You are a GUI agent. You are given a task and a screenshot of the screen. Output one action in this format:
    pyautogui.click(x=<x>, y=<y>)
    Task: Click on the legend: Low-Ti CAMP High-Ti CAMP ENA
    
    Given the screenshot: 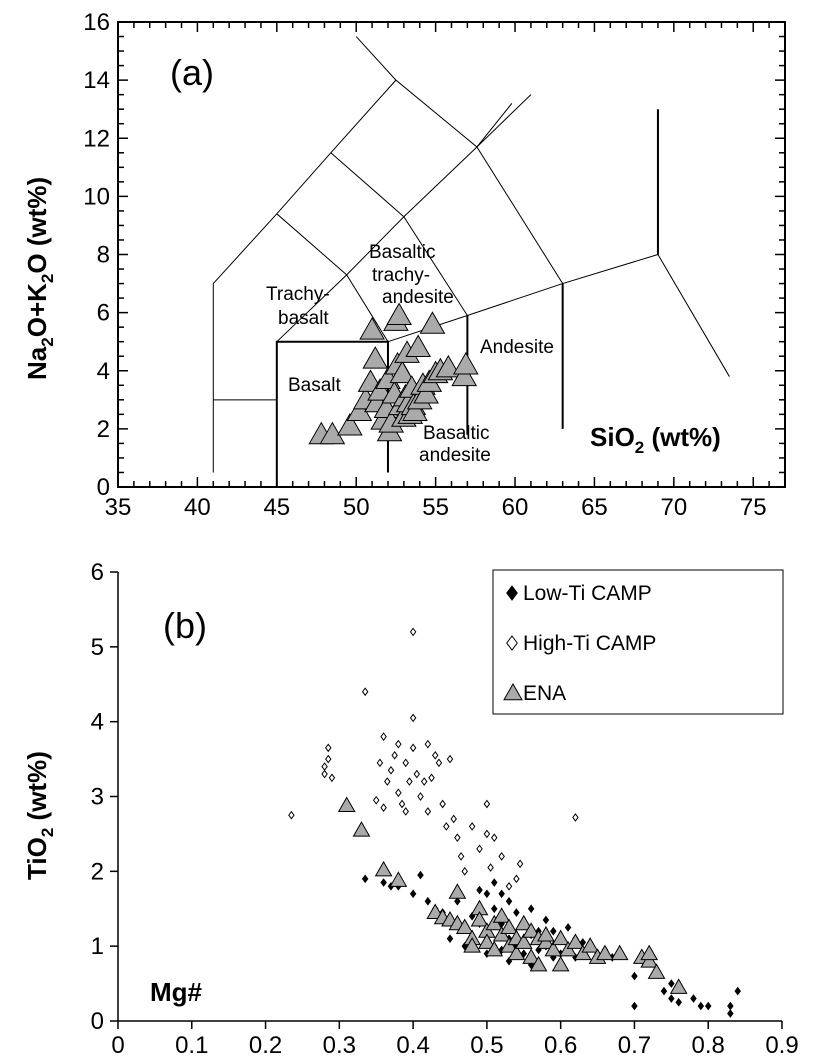 What is the action you would take?
    pyautogui.click(x=638, y=642)
    